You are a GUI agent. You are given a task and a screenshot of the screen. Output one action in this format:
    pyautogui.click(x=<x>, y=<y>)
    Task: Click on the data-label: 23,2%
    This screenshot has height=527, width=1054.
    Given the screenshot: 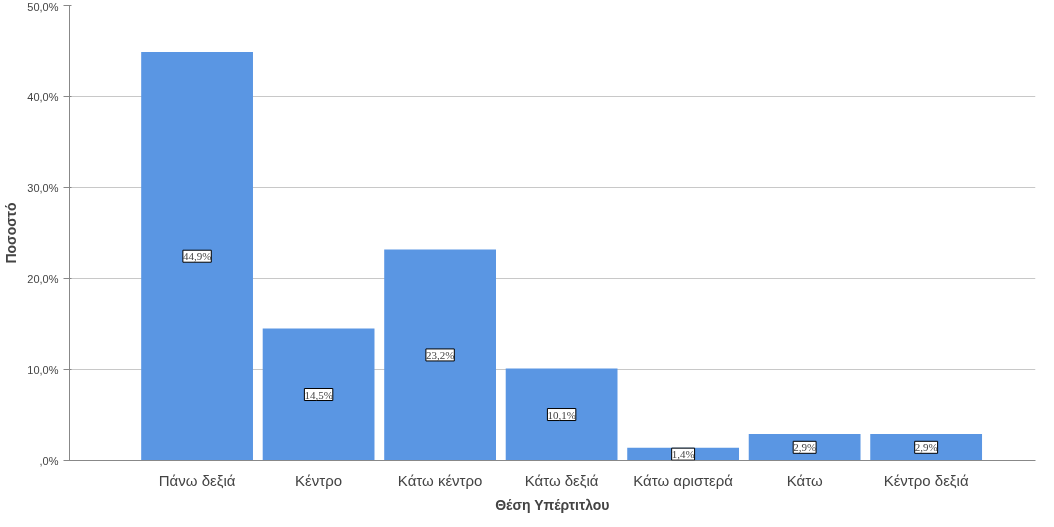 What is the action you would take?
    pyautogui.click(x=440, y=354)
    